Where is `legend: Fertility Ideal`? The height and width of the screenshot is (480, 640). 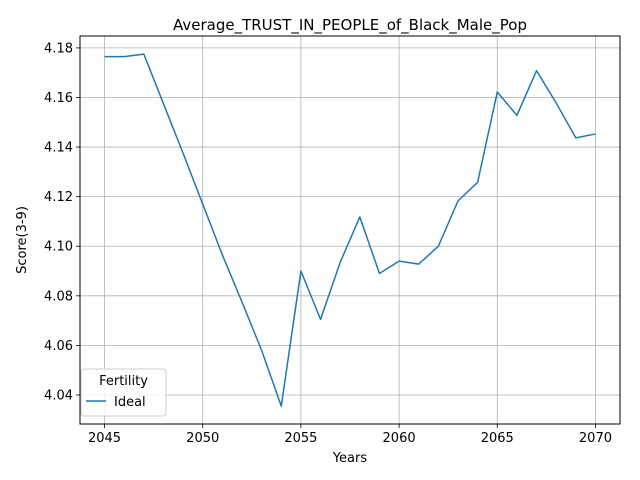
legend: Fertility Ideal is located at coordinates (123, 392).